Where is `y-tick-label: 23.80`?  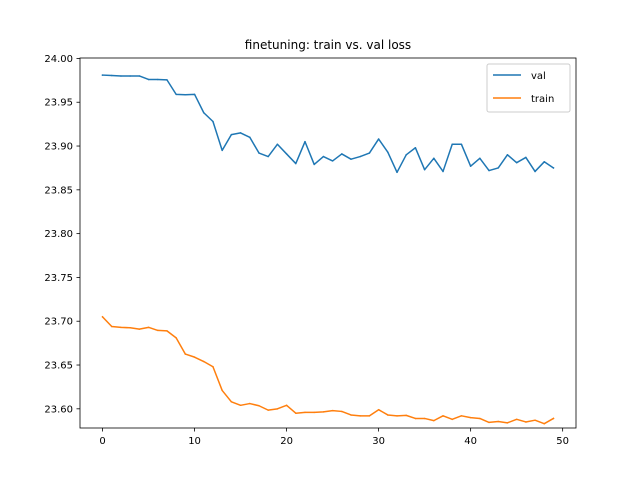
y-tick-label: 23.80 is located at coordinates (58, 234).